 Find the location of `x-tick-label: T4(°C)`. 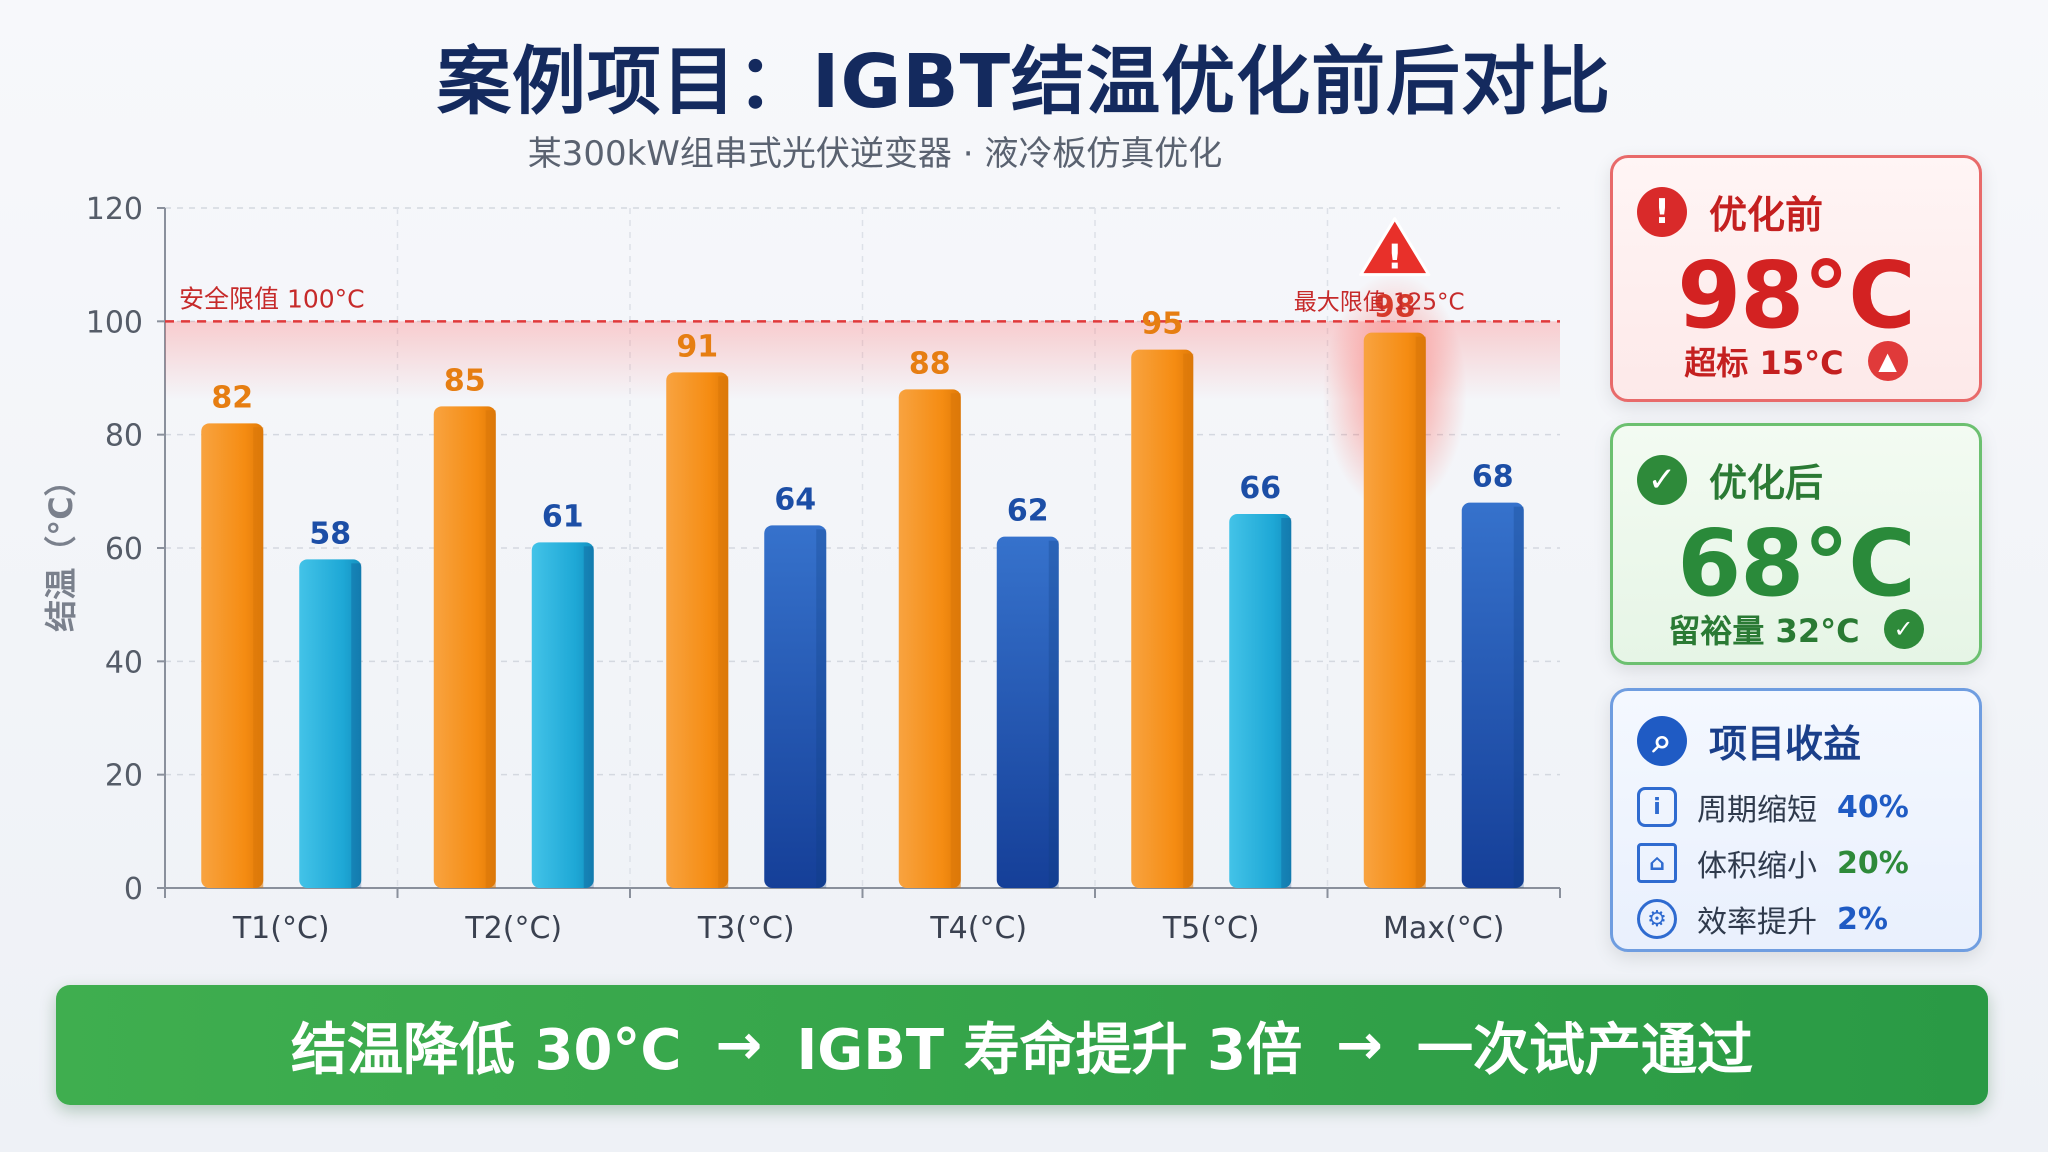

x-tick-label: T4(°C) is located at coordinates (978, 928).